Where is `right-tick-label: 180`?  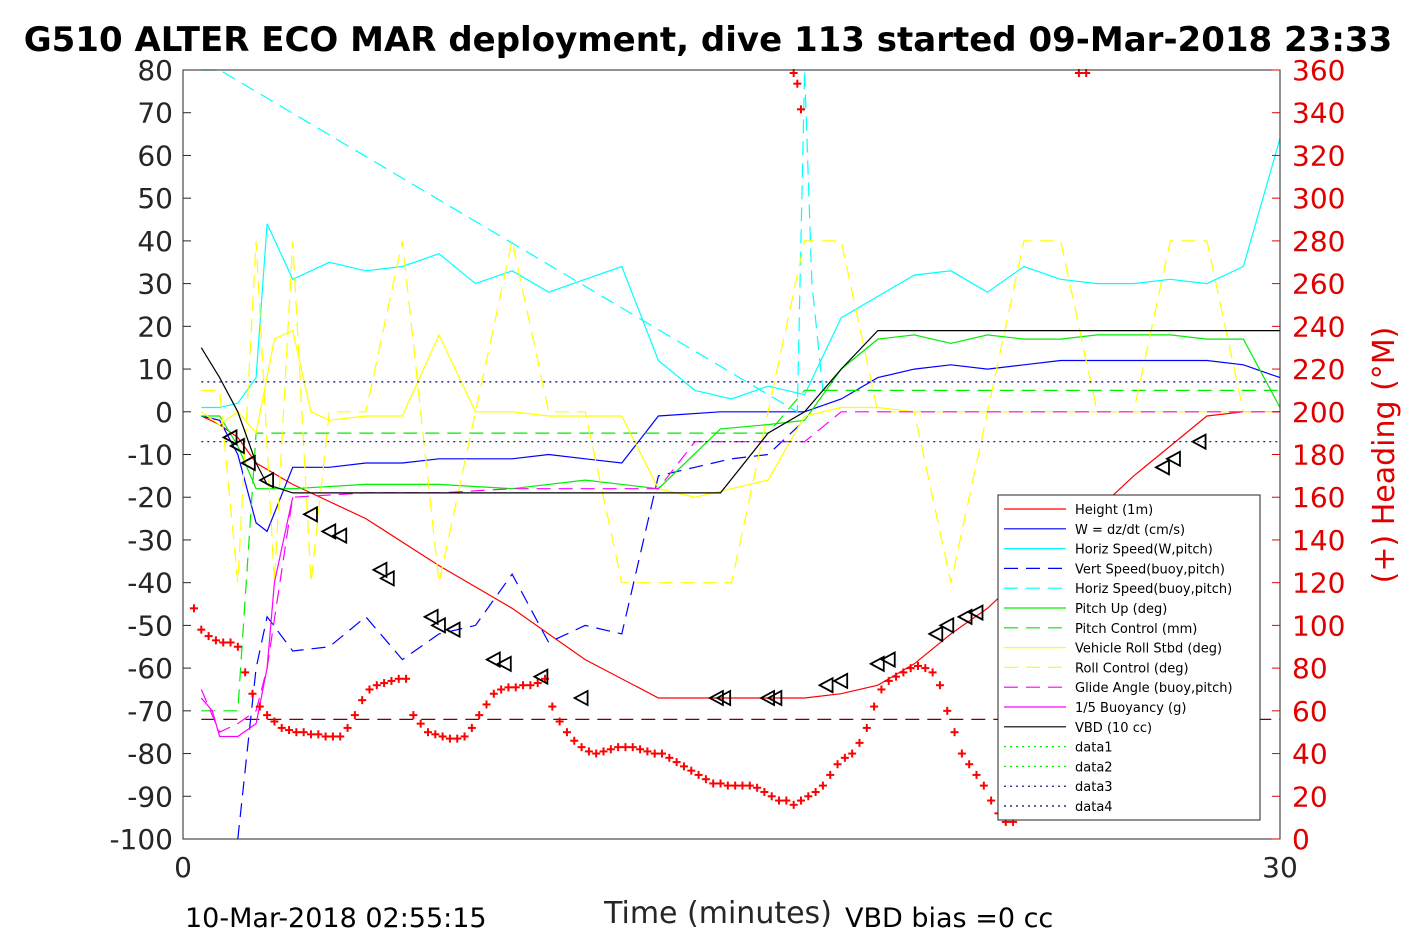 right-tick-label: 180 is located at coordinates (1318, 455).